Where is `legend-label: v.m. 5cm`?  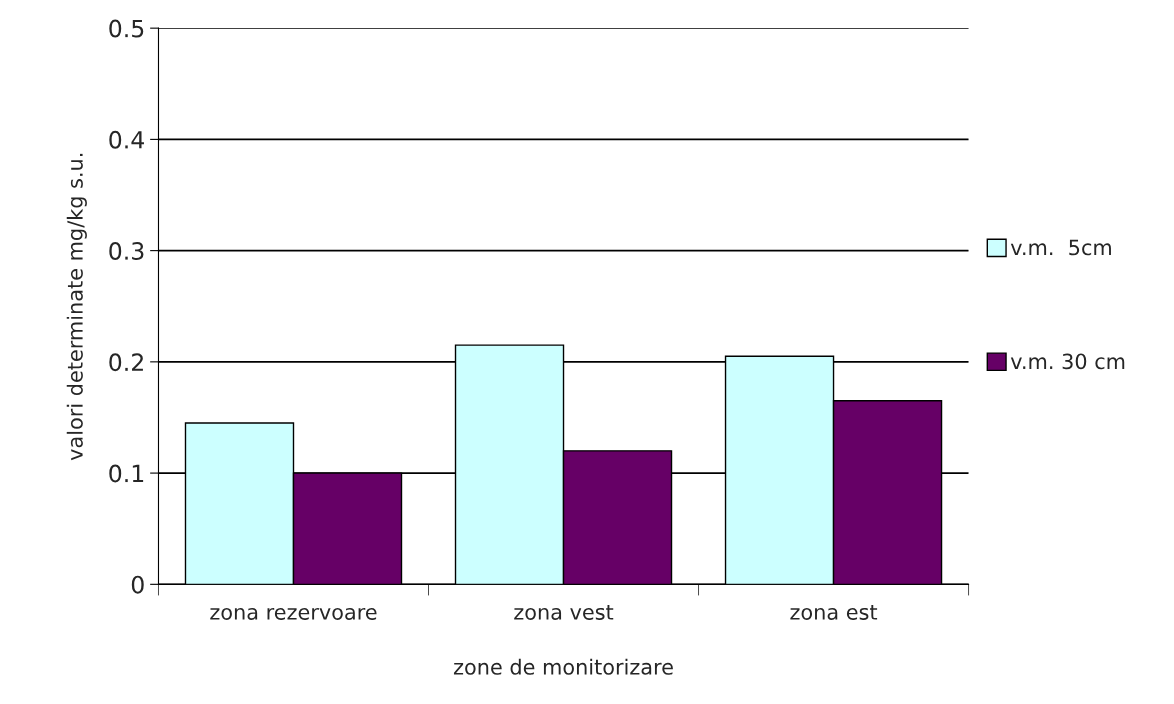
legend-label: v.m. 5cm is located at coordinates (1060, 247).